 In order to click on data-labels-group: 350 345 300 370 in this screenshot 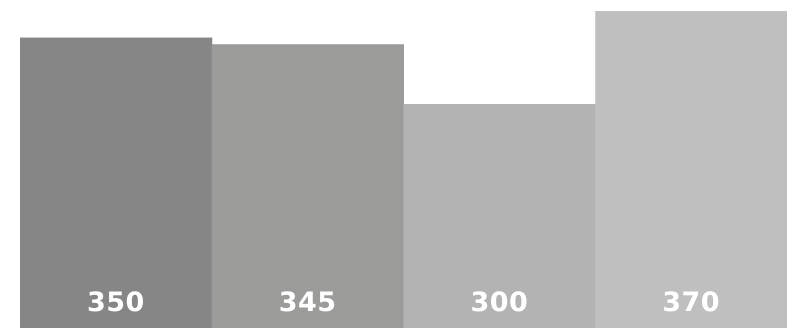, I will do `click(403, 302)`.